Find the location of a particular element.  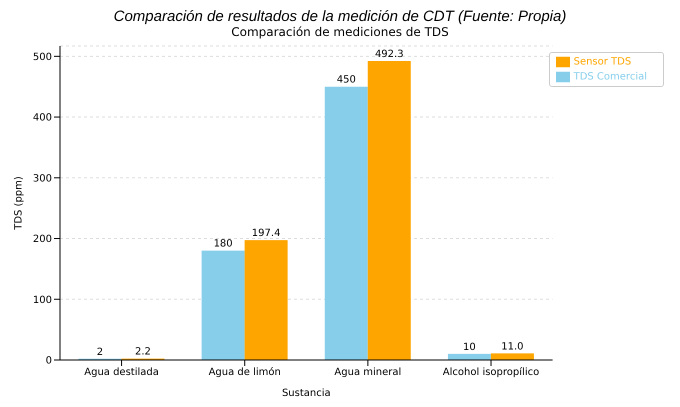

x-tick-label: Agua mineral is located at coordinates (368, 372).